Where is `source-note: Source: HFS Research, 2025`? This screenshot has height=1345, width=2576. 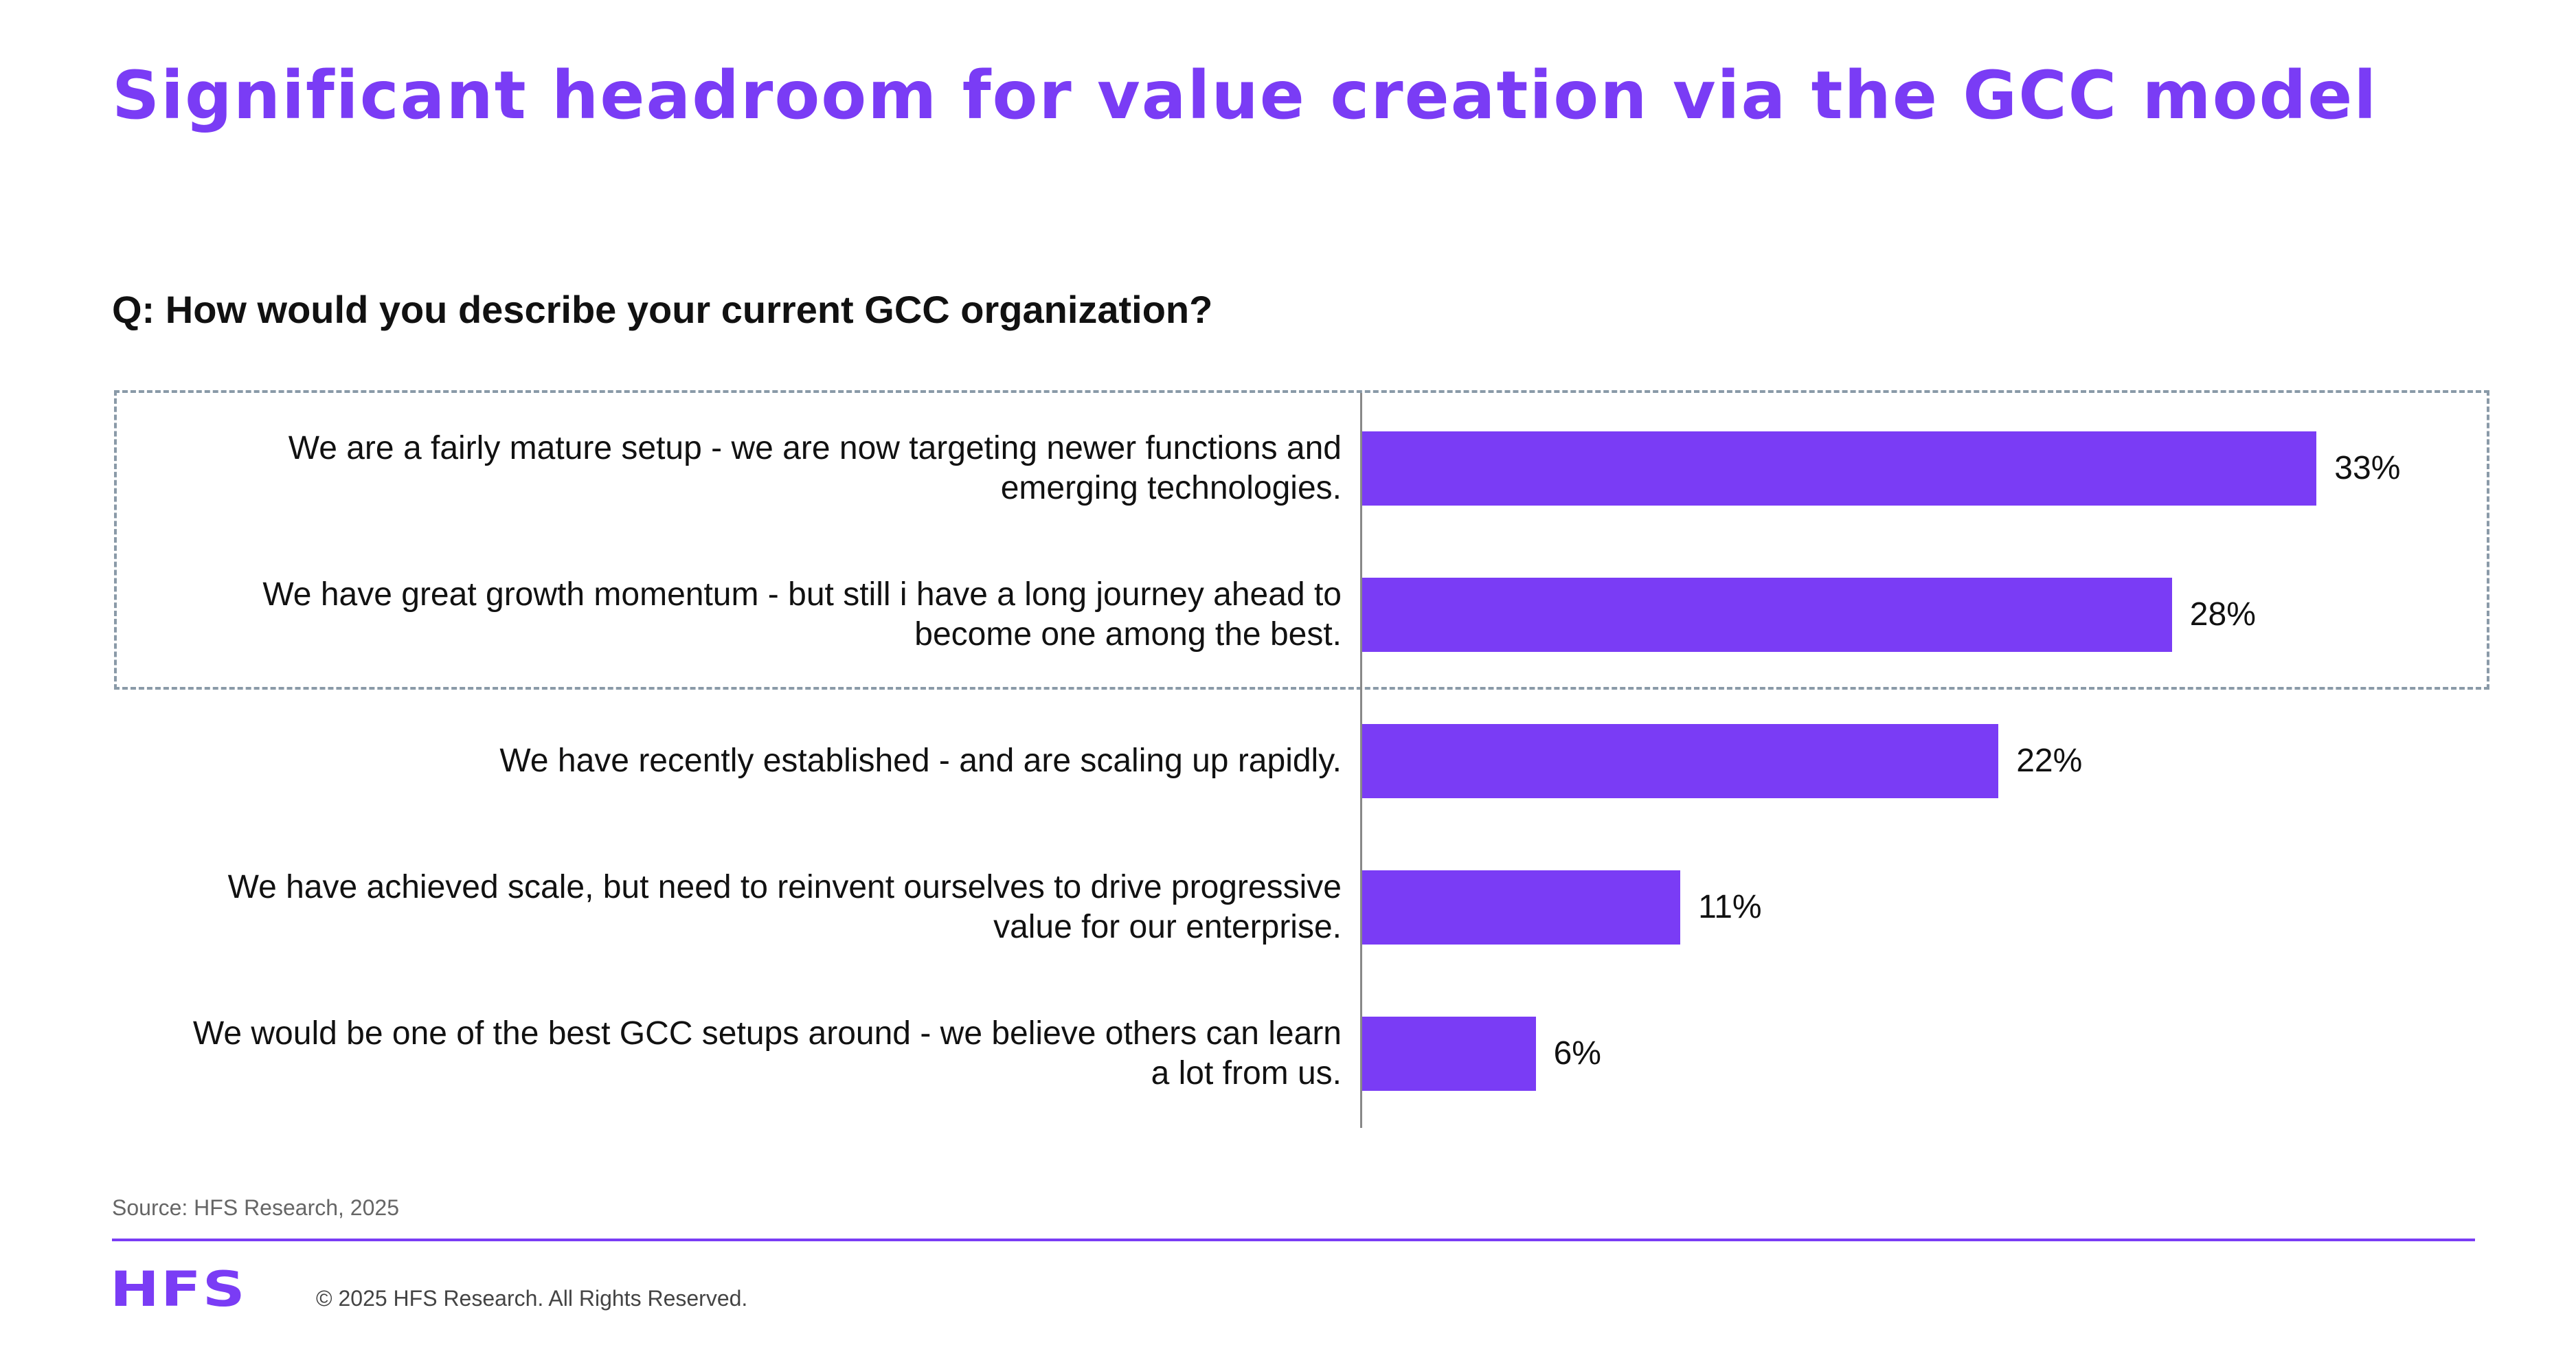
source-note: Source: HFS Research, 2025 is located at coordinates (255, 1207).